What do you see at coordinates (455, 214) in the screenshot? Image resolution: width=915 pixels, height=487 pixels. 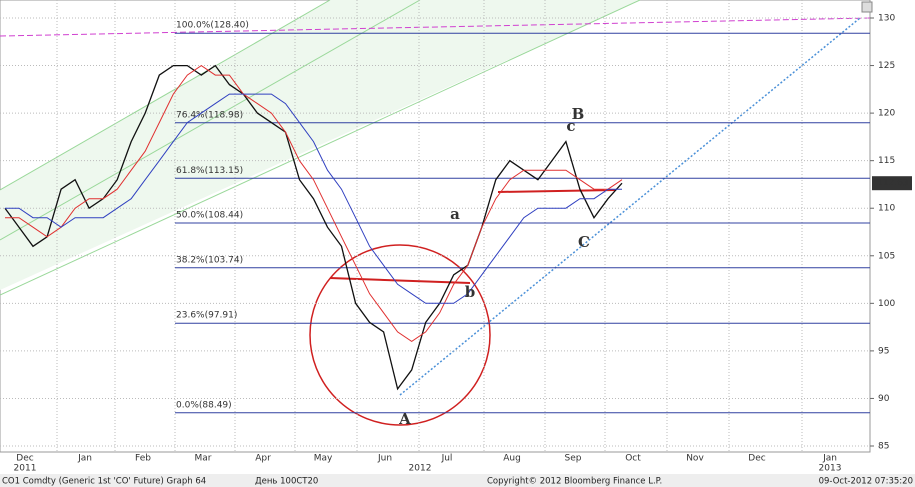 I see `annotation: a` at bounding box center [455, 214].